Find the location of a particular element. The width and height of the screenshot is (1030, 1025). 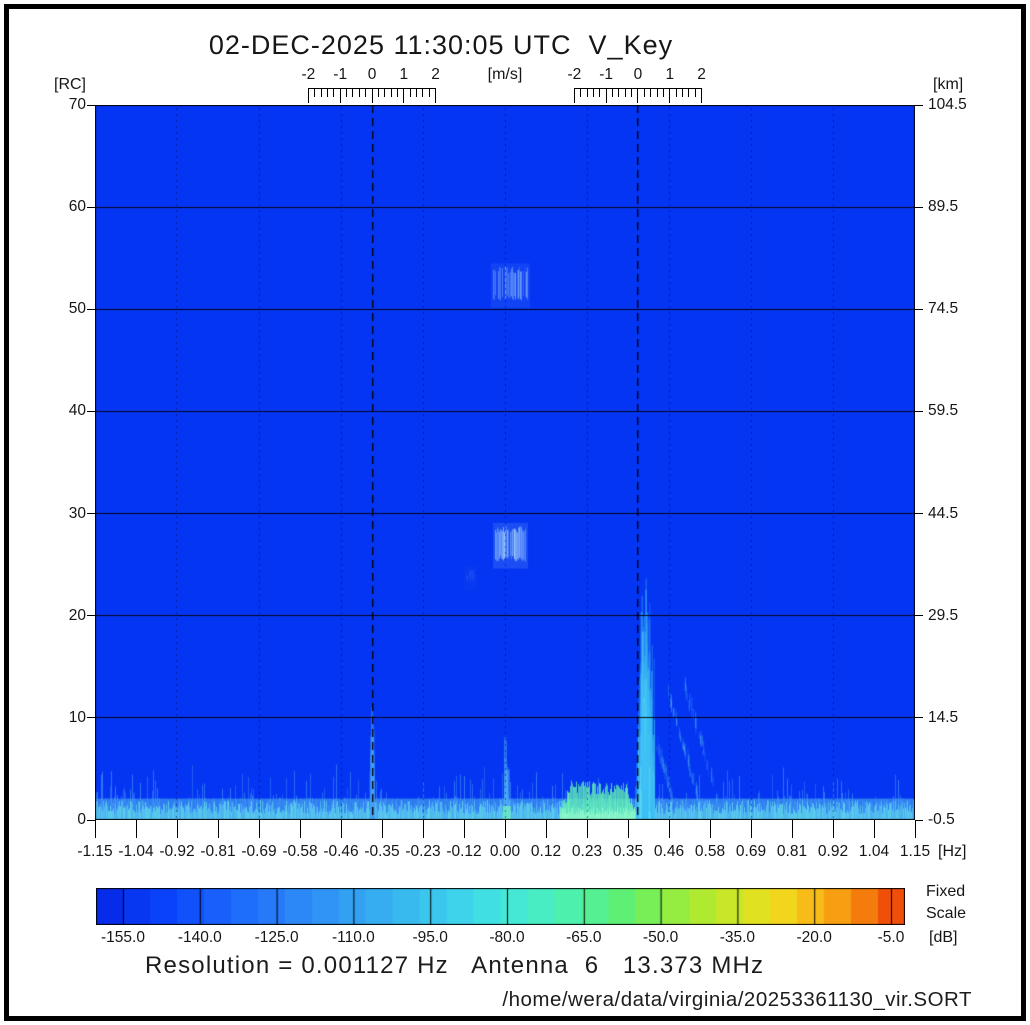

x-tick-label: 0.00 is located at coordinates (505, 851).